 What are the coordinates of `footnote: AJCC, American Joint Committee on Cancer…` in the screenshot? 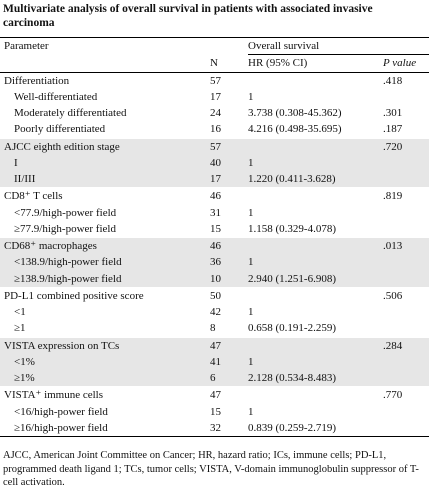 It's located at (211, 469).